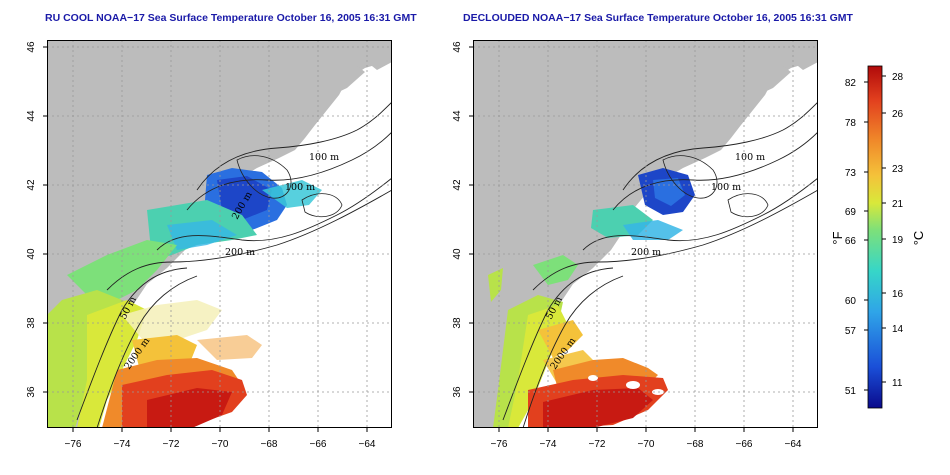 The width and height of the screenshot is (950, 475). What do you see at coordinates (851, 331) in the screenshot?
I see `fahrenheit-tick: 57` at bounding box center [851, 331].